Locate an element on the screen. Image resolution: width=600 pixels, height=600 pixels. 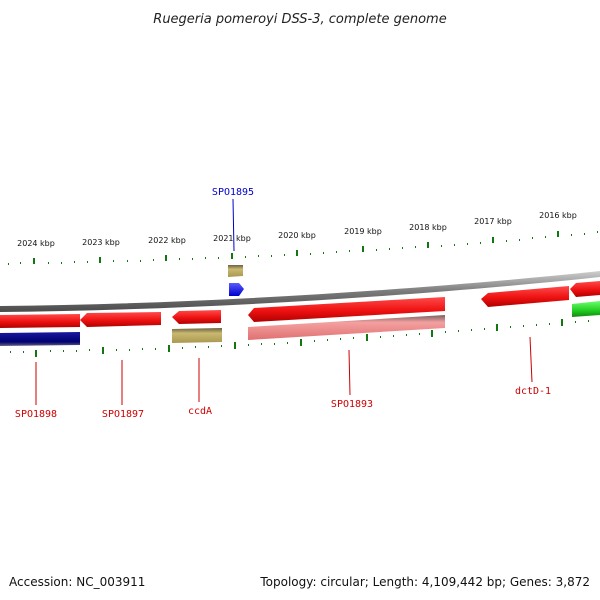
inner-tick-row is located at coordinates (299, 338).